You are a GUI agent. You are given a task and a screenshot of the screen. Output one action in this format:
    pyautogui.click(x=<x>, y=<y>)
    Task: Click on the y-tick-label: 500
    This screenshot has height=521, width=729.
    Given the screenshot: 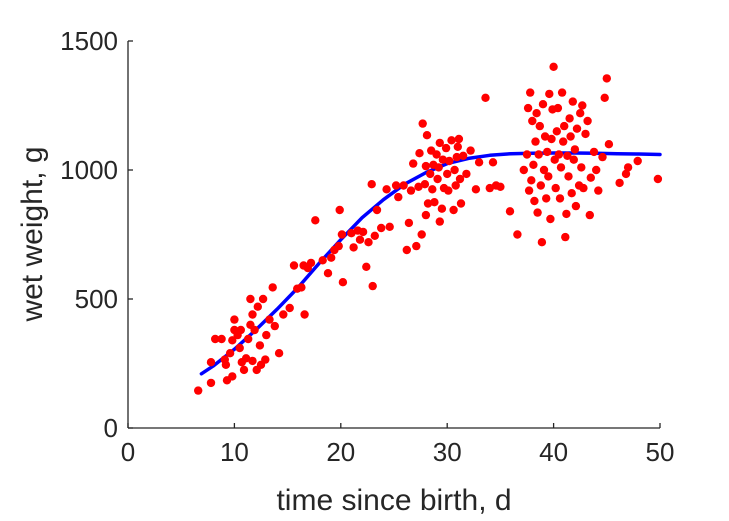 What is the action you would take?
    pyautogui.click(x=96, y=299)
    